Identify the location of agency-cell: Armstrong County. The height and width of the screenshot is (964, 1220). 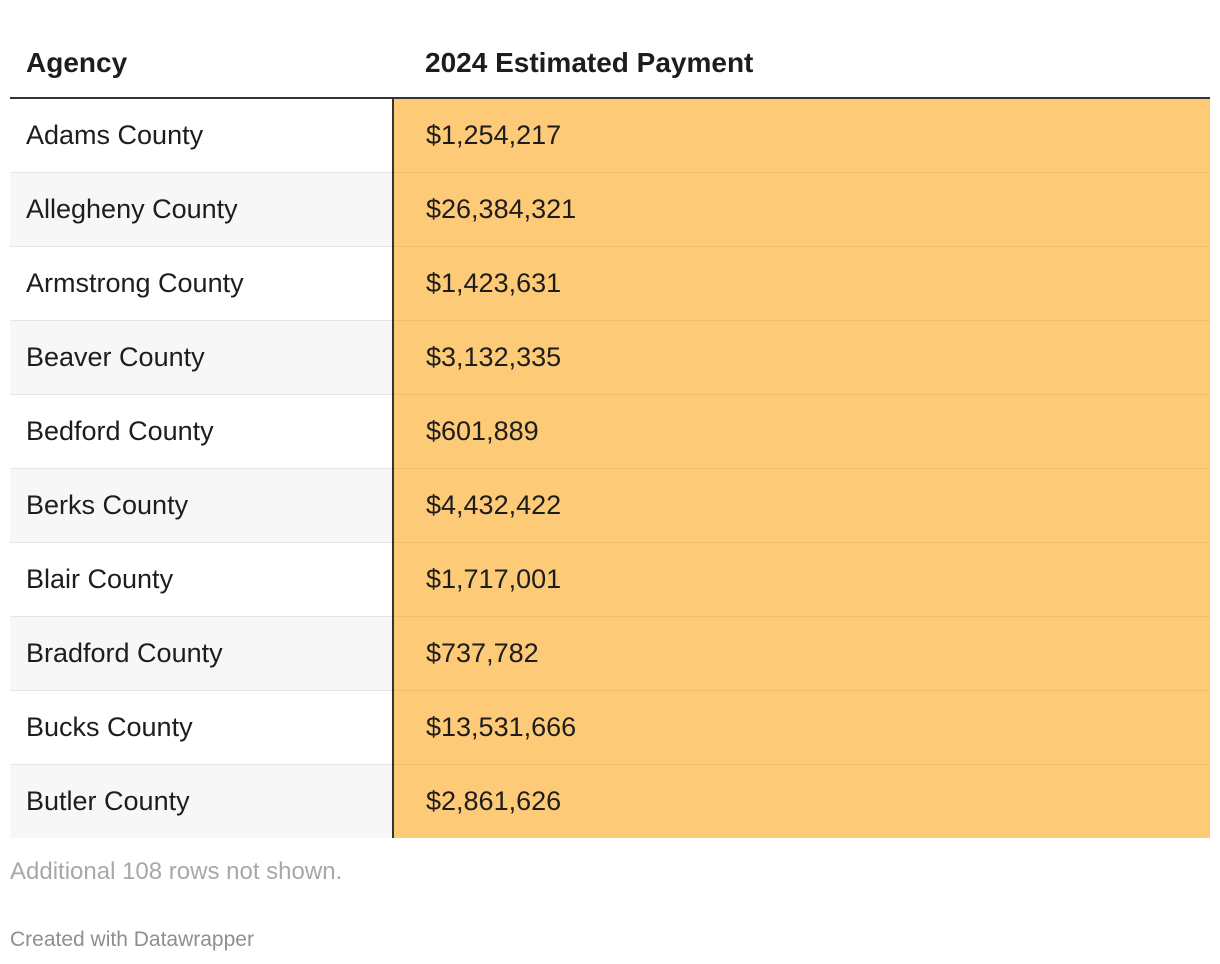
(201, 283).